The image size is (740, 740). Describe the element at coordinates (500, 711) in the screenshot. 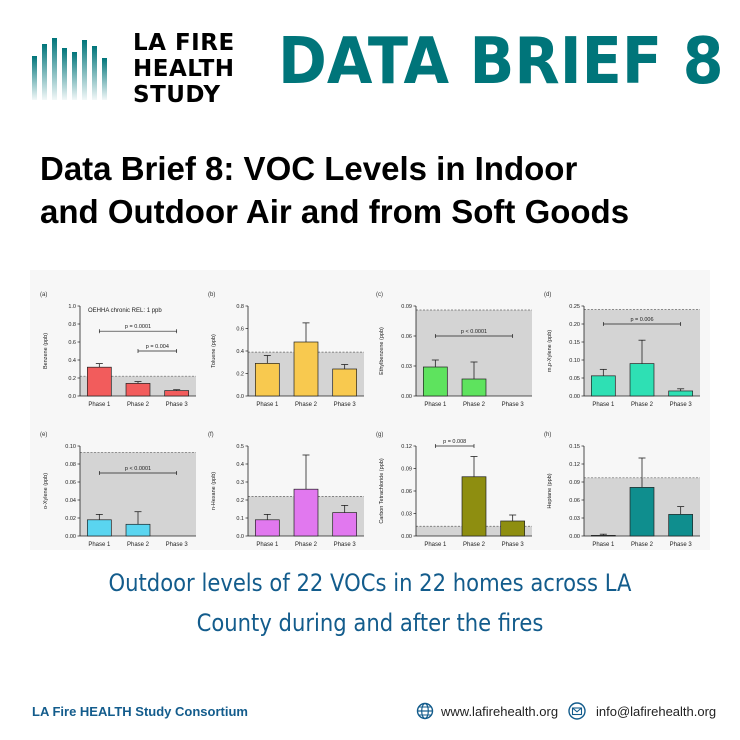

I see `website-link: www.lafirehealth.org` at that location.